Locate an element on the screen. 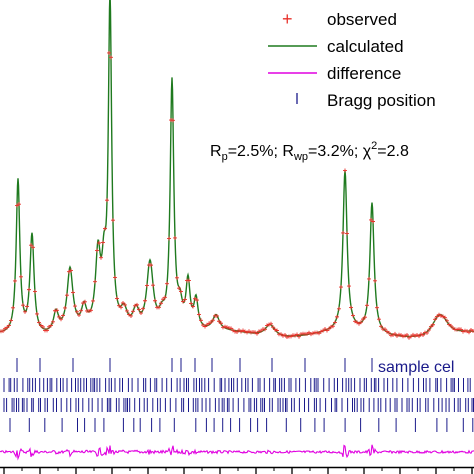 The height and width of the screenshot is (474, 474). legend-difference-label: difference is located at coordinates (364, 73).